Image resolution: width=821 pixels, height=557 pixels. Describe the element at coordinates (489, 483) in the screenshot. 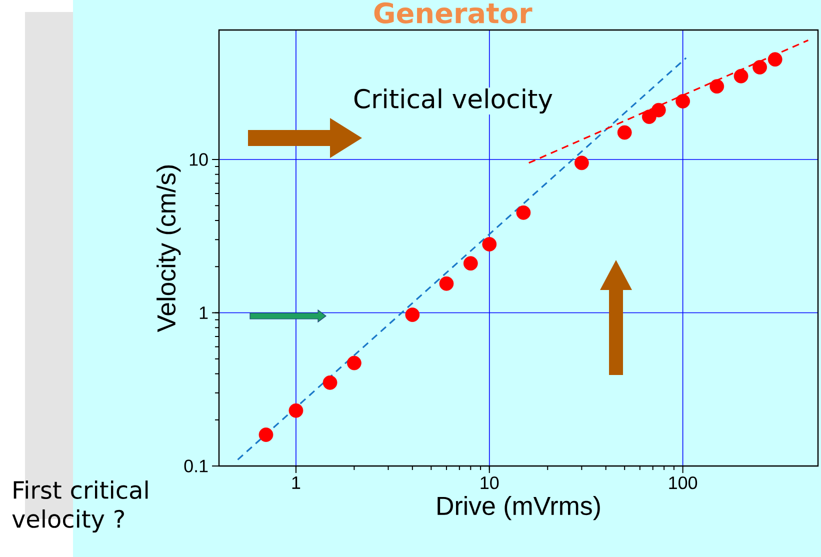

I see `x-tick-label: 10` at that location.